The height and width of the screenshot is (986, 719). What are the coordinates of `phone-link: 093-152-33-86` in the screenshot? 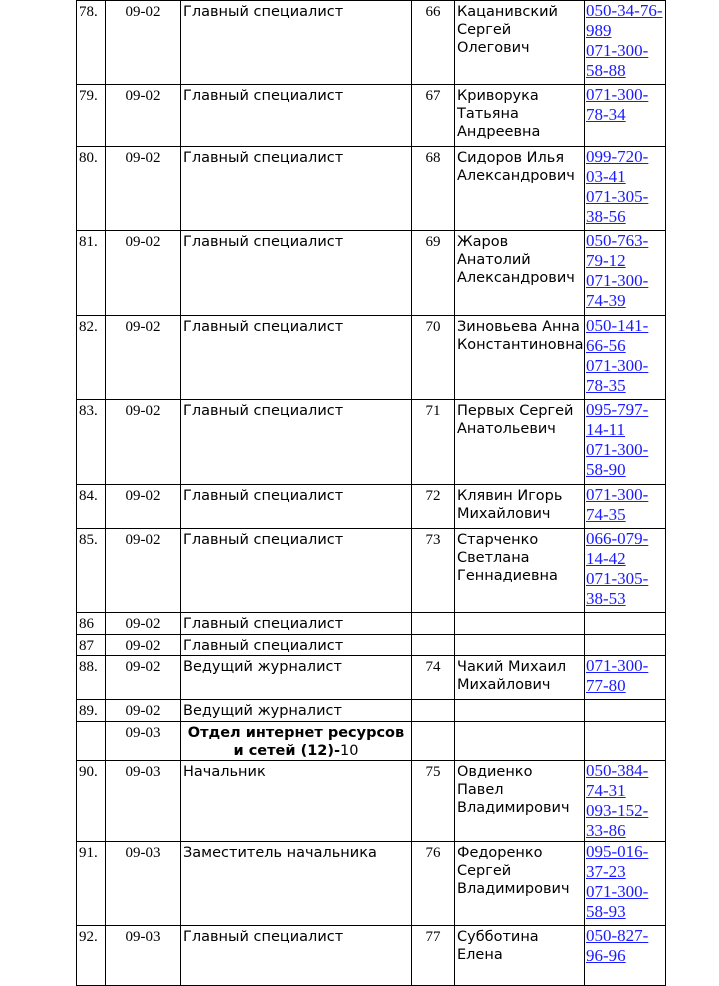 It's located at (617, 820).